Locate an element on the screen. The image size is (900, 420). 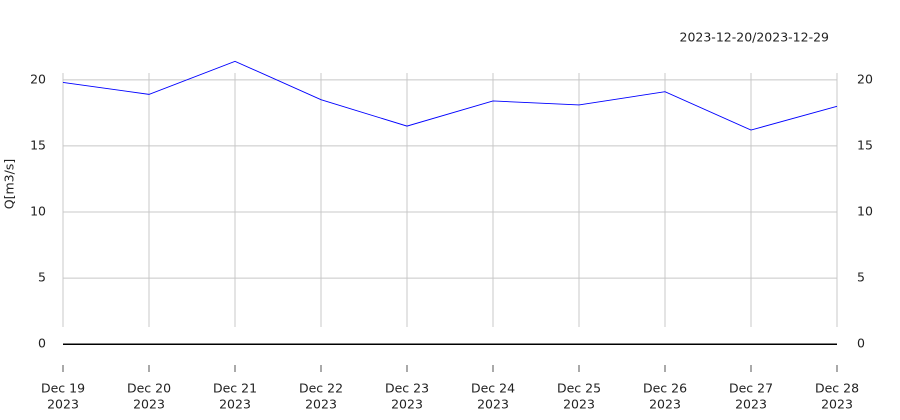
y-tick-label-right: 15 is located at coordinates (865, 144).